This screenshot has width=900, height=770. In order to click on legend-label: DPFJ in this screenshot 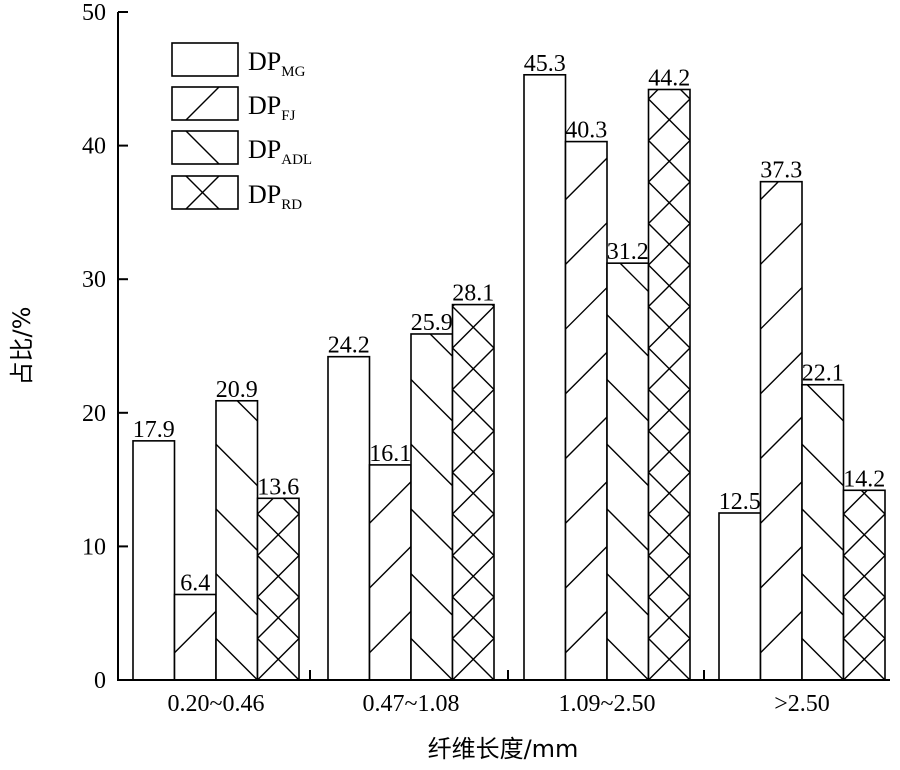, I will do `click(272, 107)`.